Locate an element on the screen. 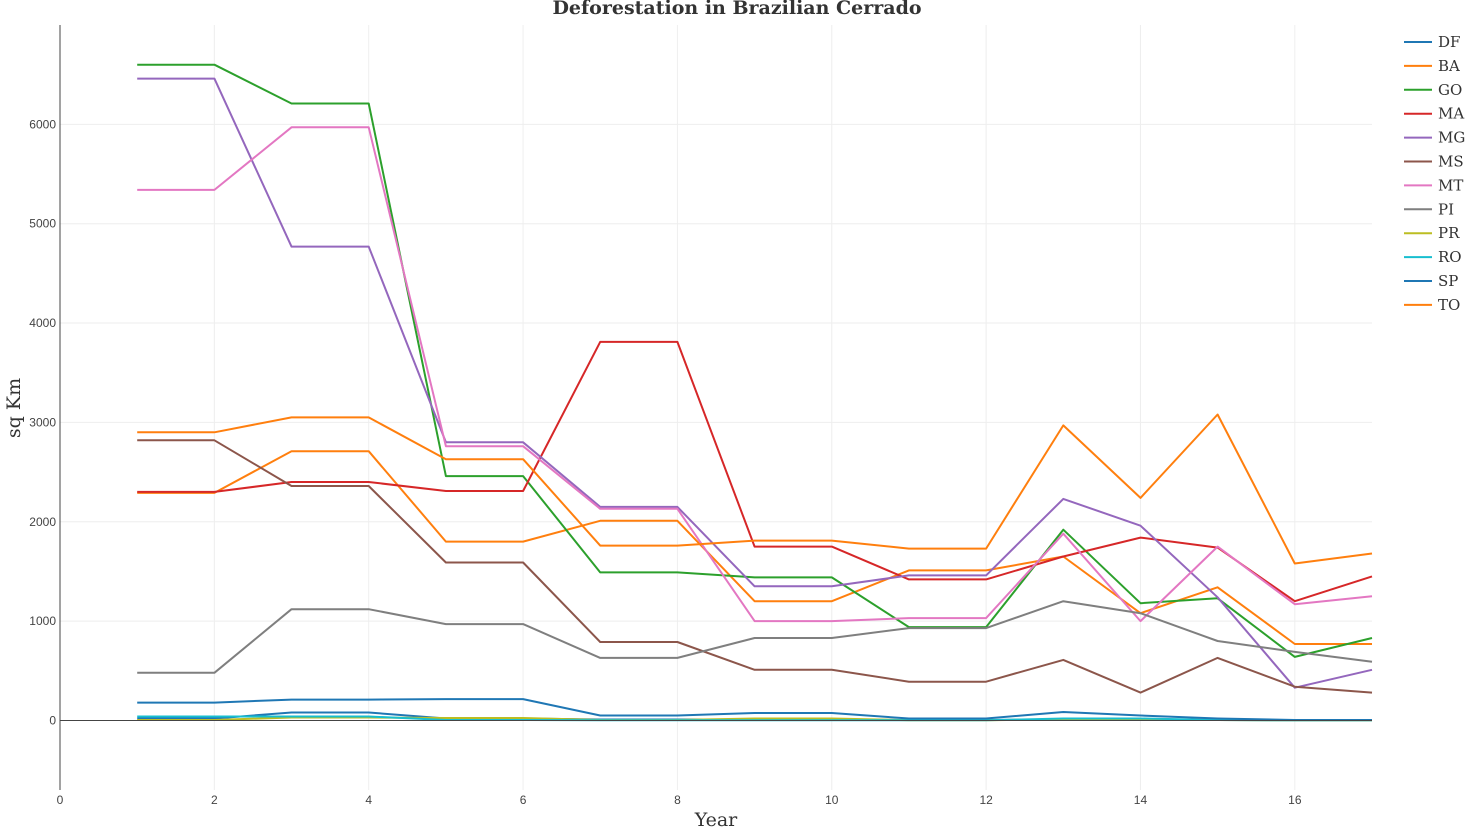 The image size is (1480, 831). legend-item-ms: MS is located at coordinates (1434, 162).